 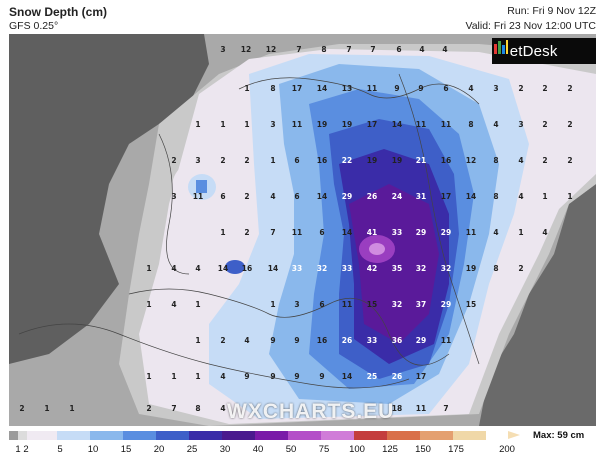 I want to click on chart-title: Snow Depth (cm), so click(x=58, y=12).